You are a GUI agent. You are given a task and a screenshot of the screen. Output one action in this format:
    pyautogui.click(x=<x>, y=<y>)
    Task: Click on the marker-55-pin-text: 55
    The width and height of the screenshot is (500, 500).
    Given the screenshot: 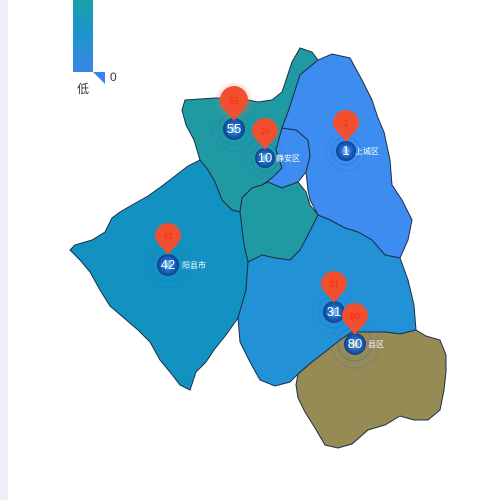 What is the action you would take?
    pyautogui.click(x=234, y=101)
    